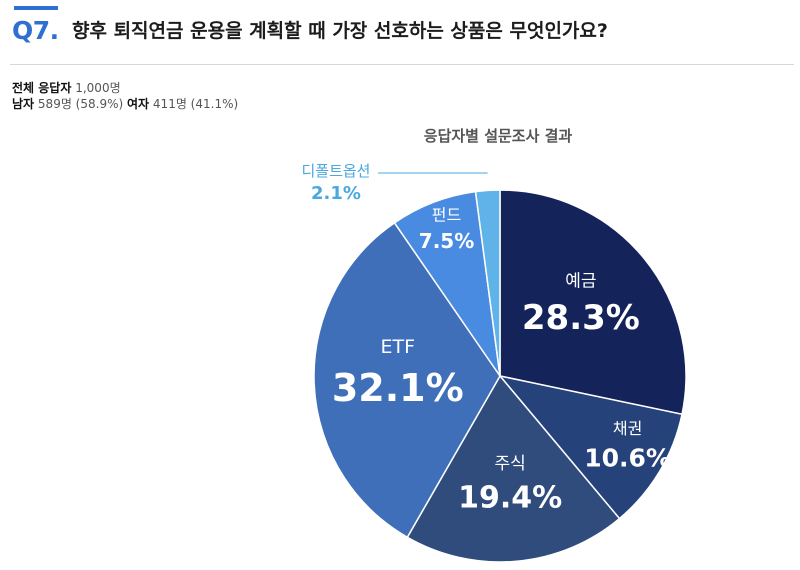  Describe the element at coordinates (35, 30) in the screenshot. I see `question-number: Q7.` at that location.